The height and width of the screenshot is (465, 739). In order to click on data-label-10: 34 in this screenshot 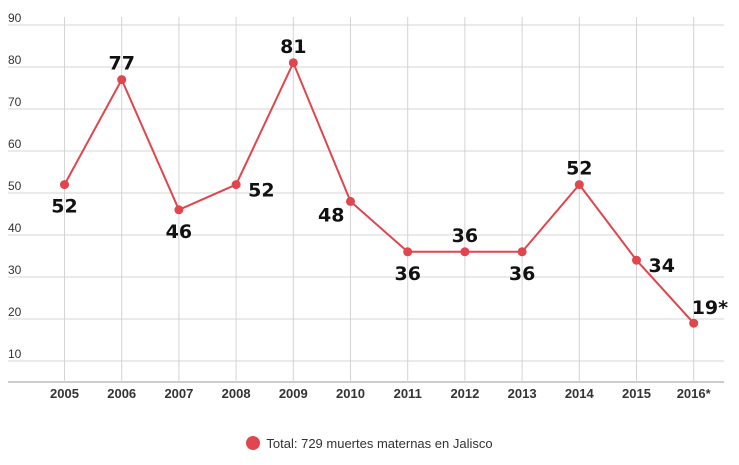, I will do `click(662, 266)`.